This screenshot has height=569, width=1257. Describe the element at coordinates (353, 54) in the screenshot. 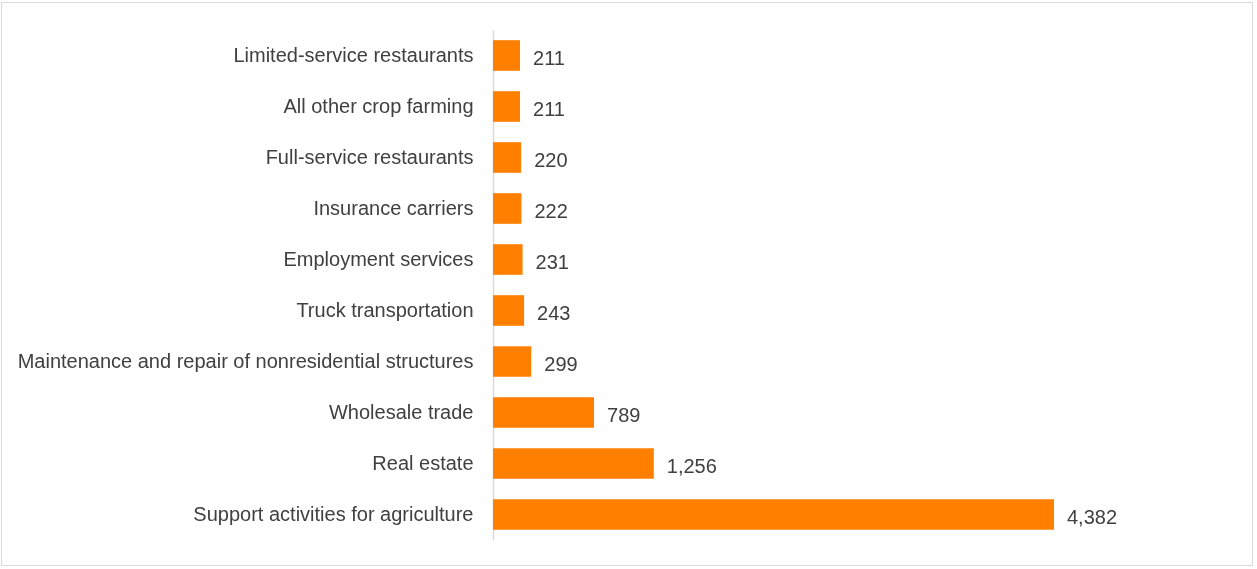

I see `y-tick-label: Limited-service restaurants` at that location.